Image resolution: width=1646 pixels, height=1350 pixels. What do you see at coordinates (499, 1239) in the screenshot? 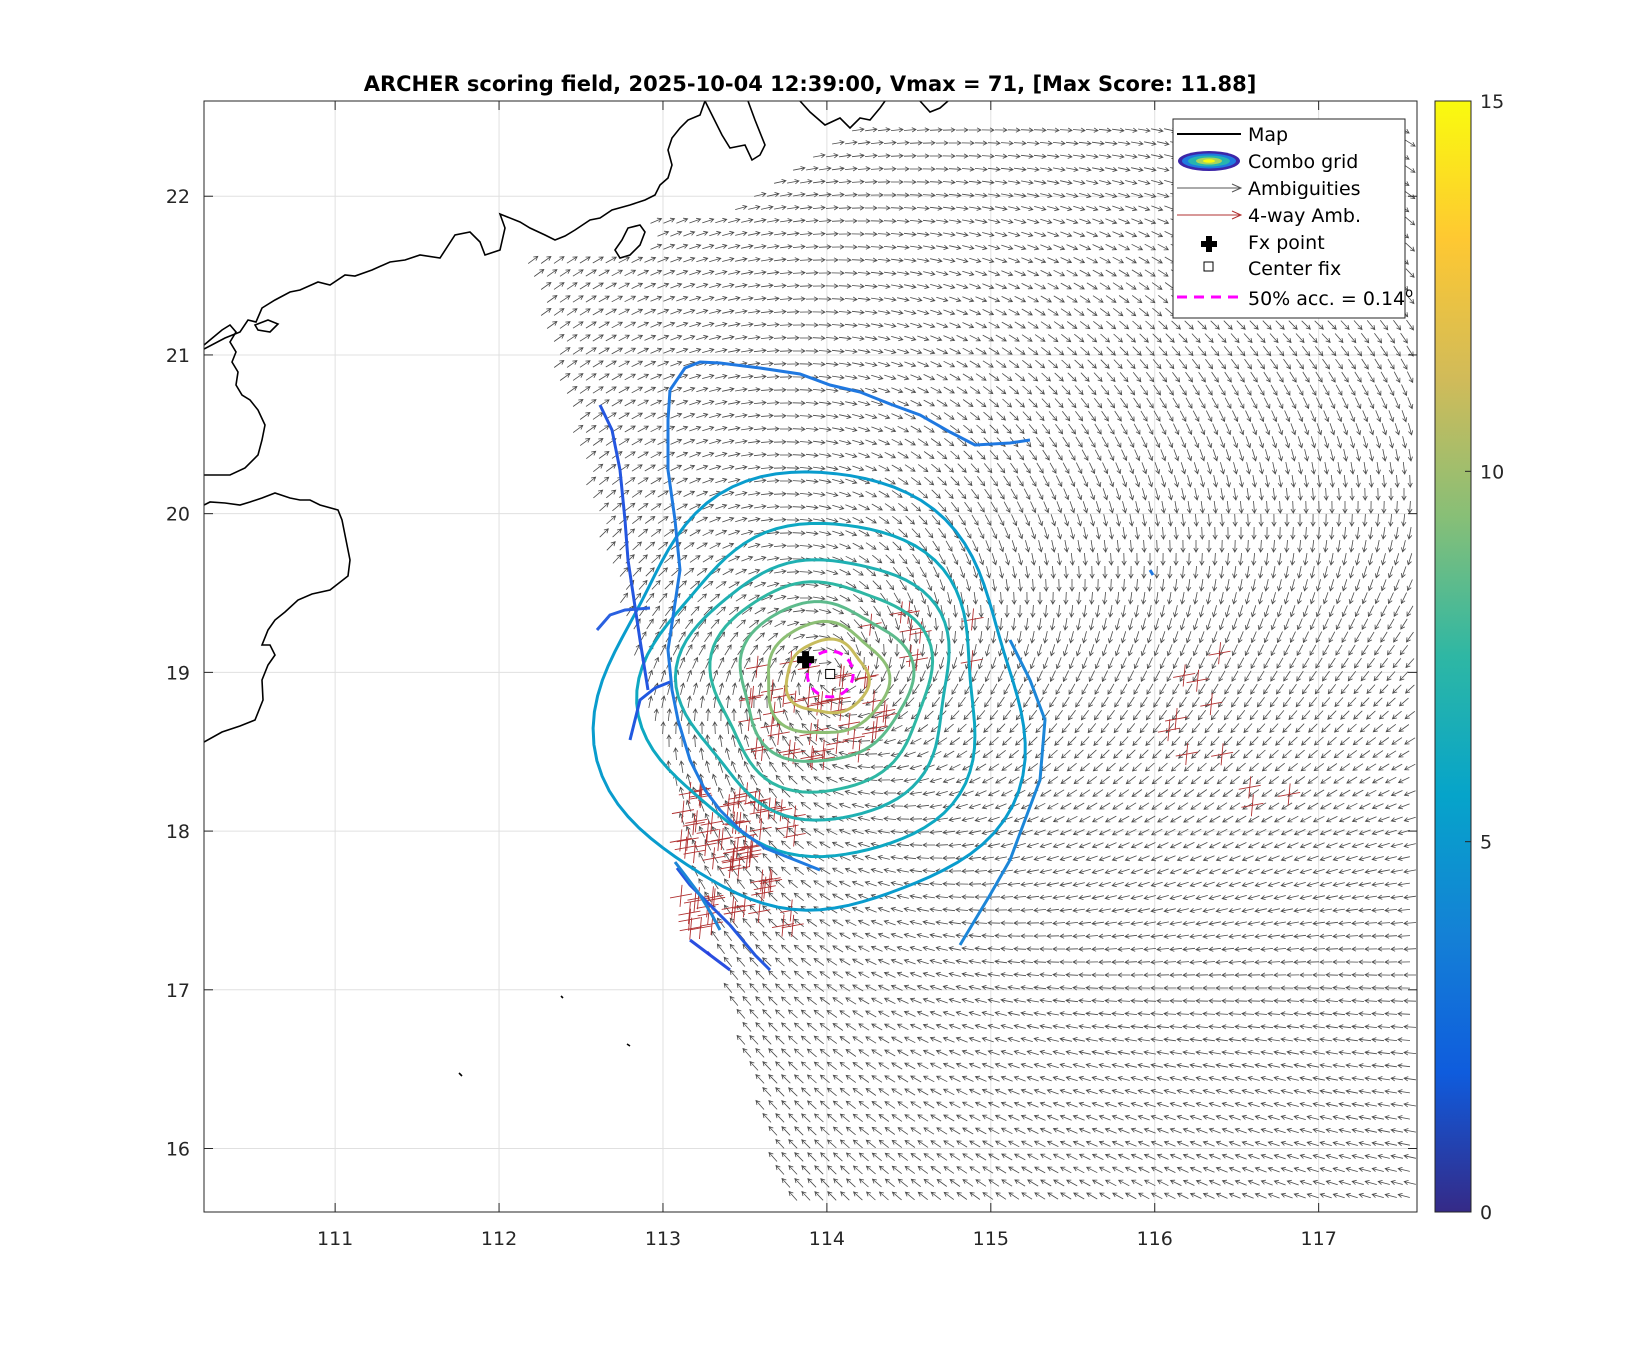
I see `x-tick-label: 112` at bounding box center [499, 1239].